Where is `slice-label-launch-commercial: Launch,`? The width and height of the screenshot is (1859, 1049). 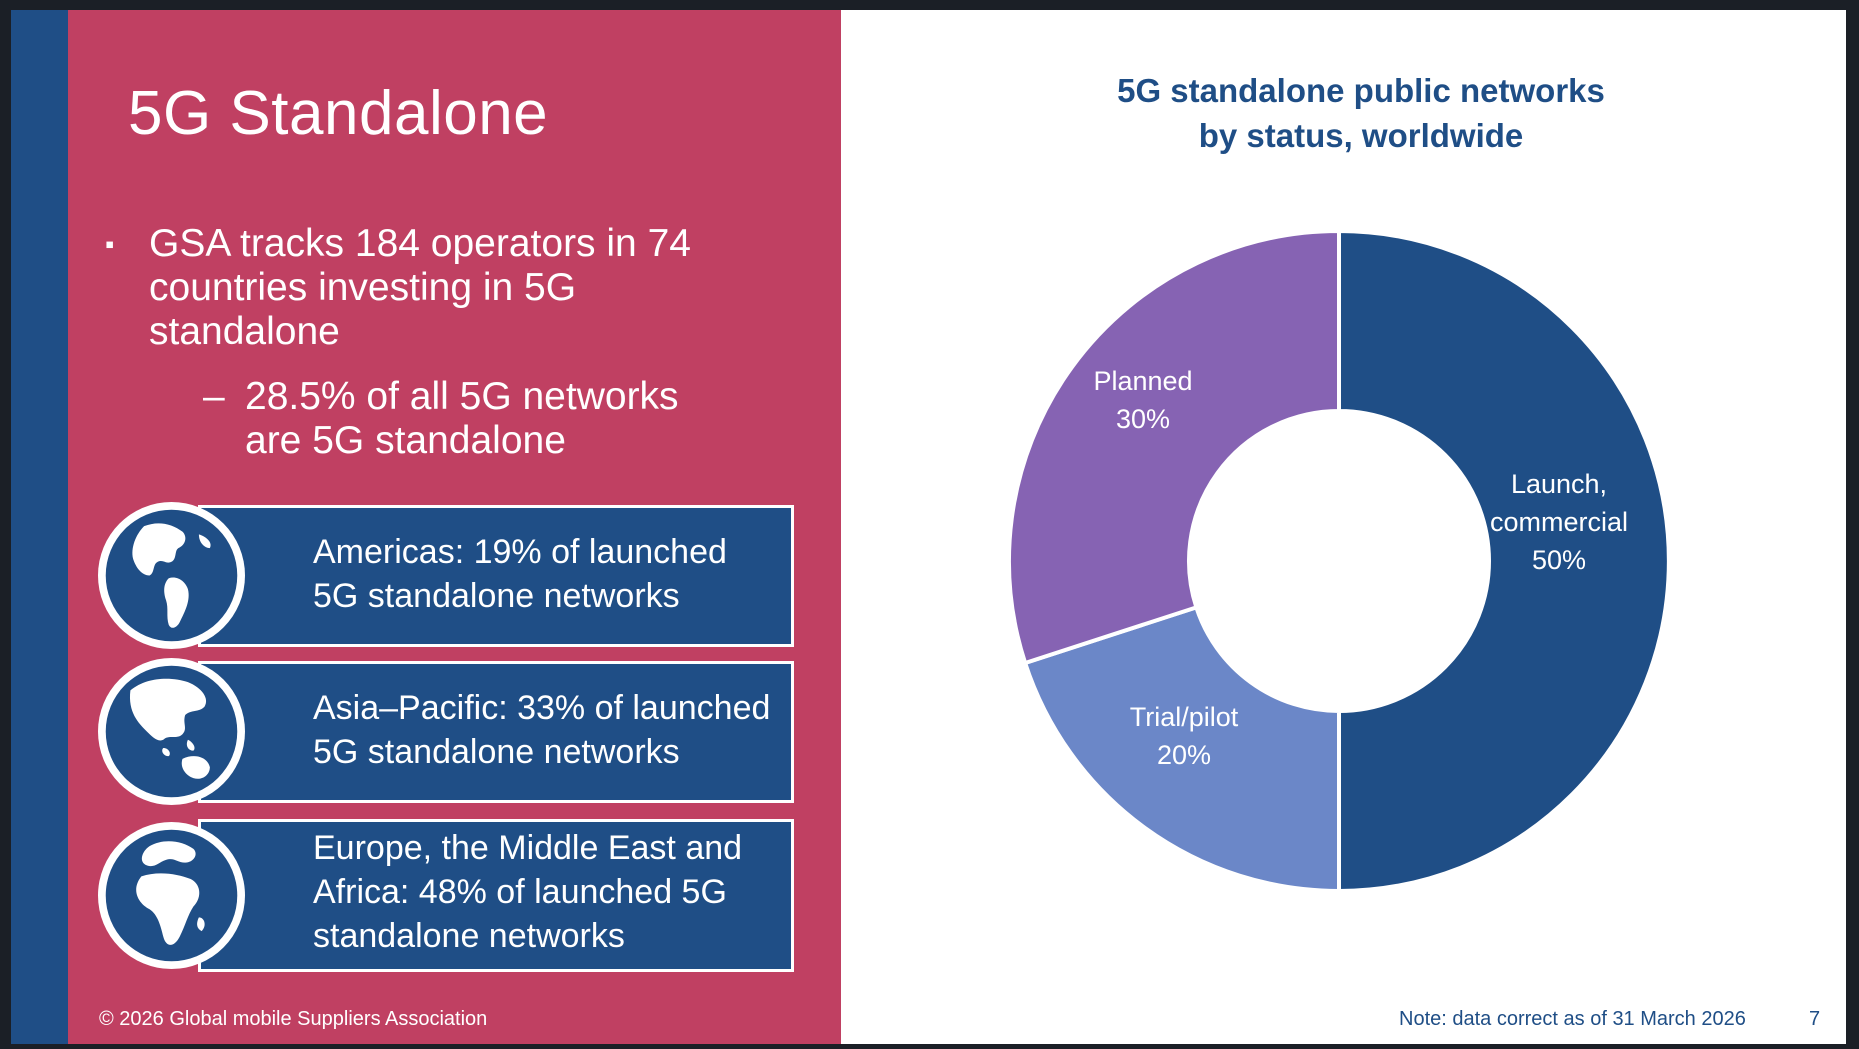 slice-label-launch-commercial: Launch, is located at coordinates (1559, 484).